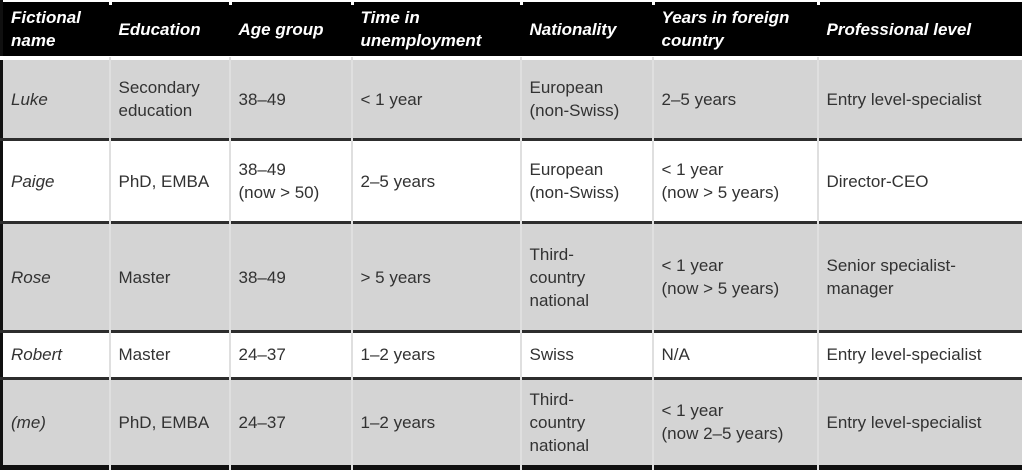  Describe the element at coordinates (170, 30) in the screenshot. I see `column-header-education: Education` at that location.